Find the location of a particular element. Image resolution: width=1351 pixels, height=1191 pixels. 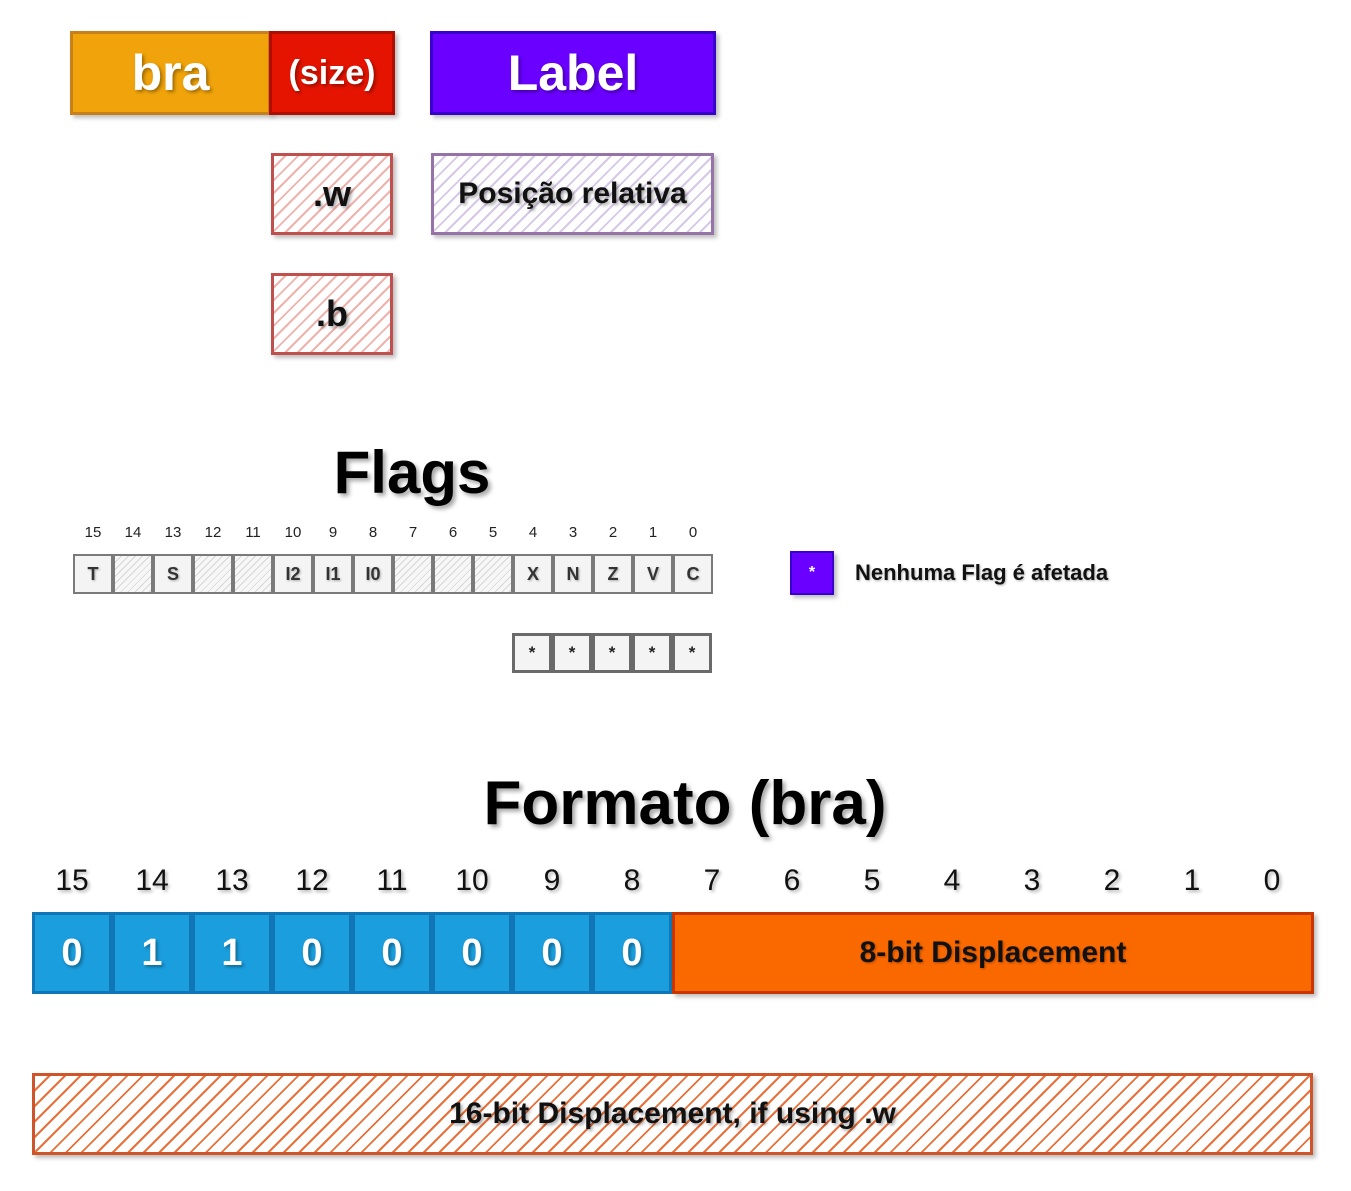

flag-bit-number: 4 is located at coordinates (533, 532).